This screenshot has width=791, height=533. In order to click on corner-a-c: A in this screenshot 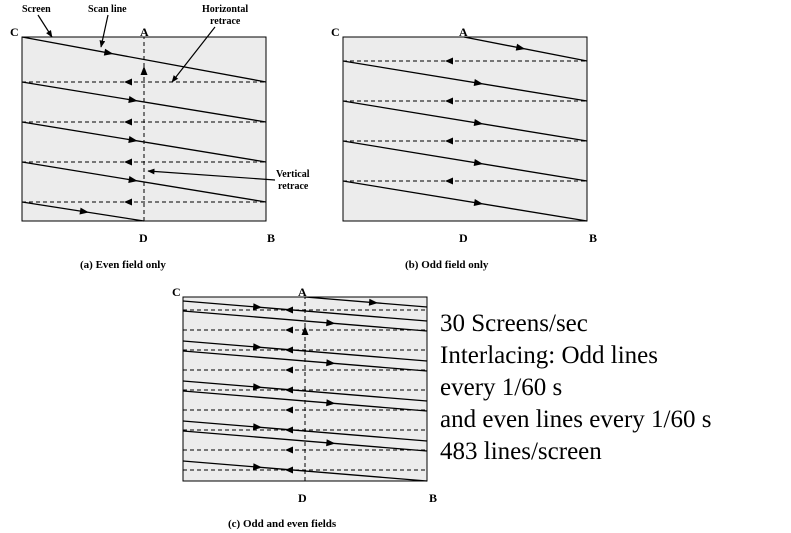, I will do `click(302, 292)`.